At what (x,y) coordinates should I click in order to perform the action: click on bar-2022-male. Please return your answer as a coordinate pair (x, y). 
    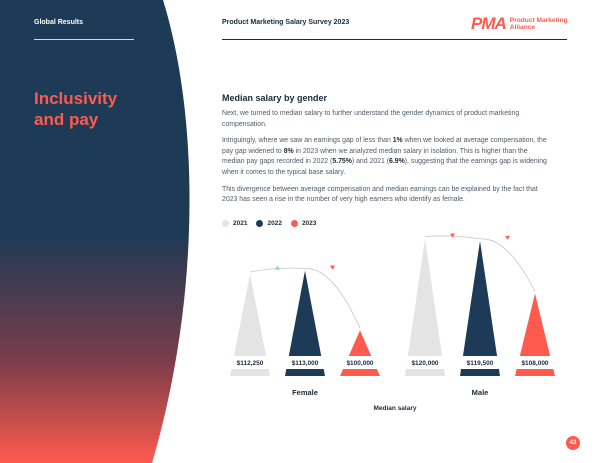
    Looking at the image, I should click on (480, 308).